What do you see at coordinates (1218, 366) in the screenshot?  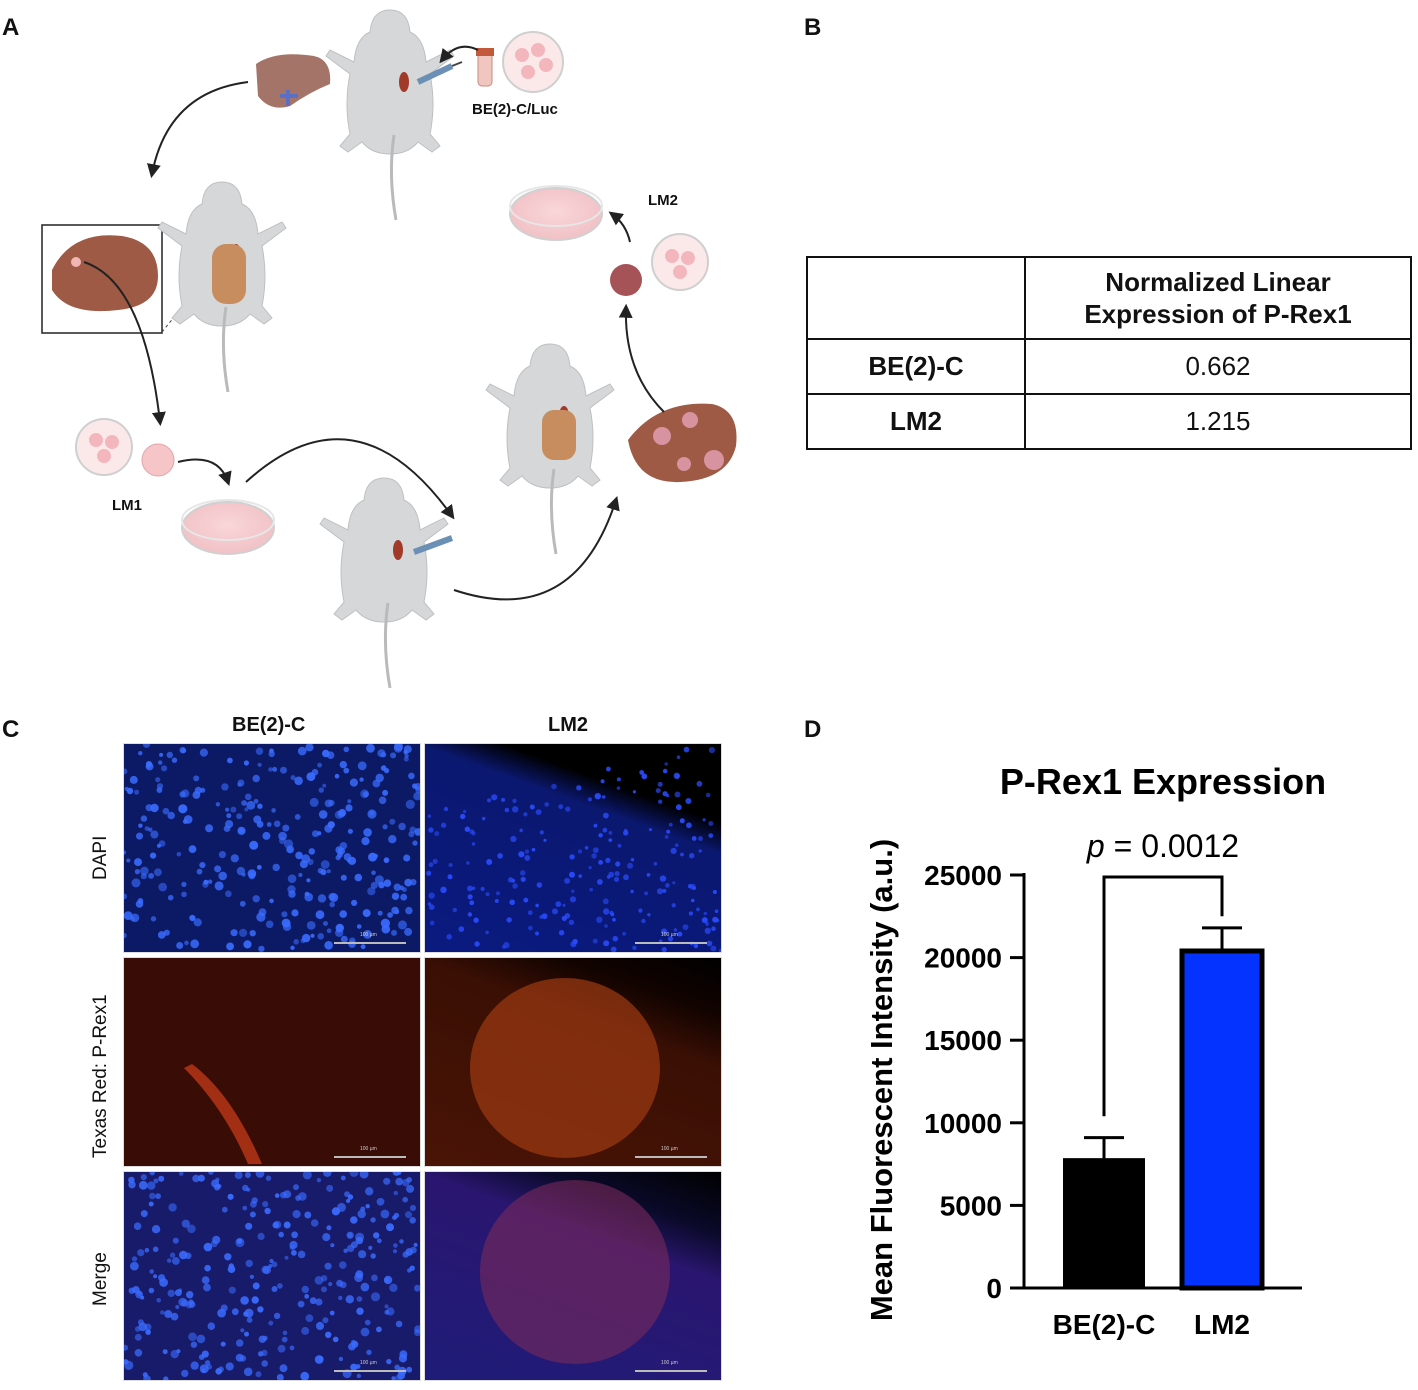 I see `table-cell-value: 0.662` at bounding box center [1218, 366].